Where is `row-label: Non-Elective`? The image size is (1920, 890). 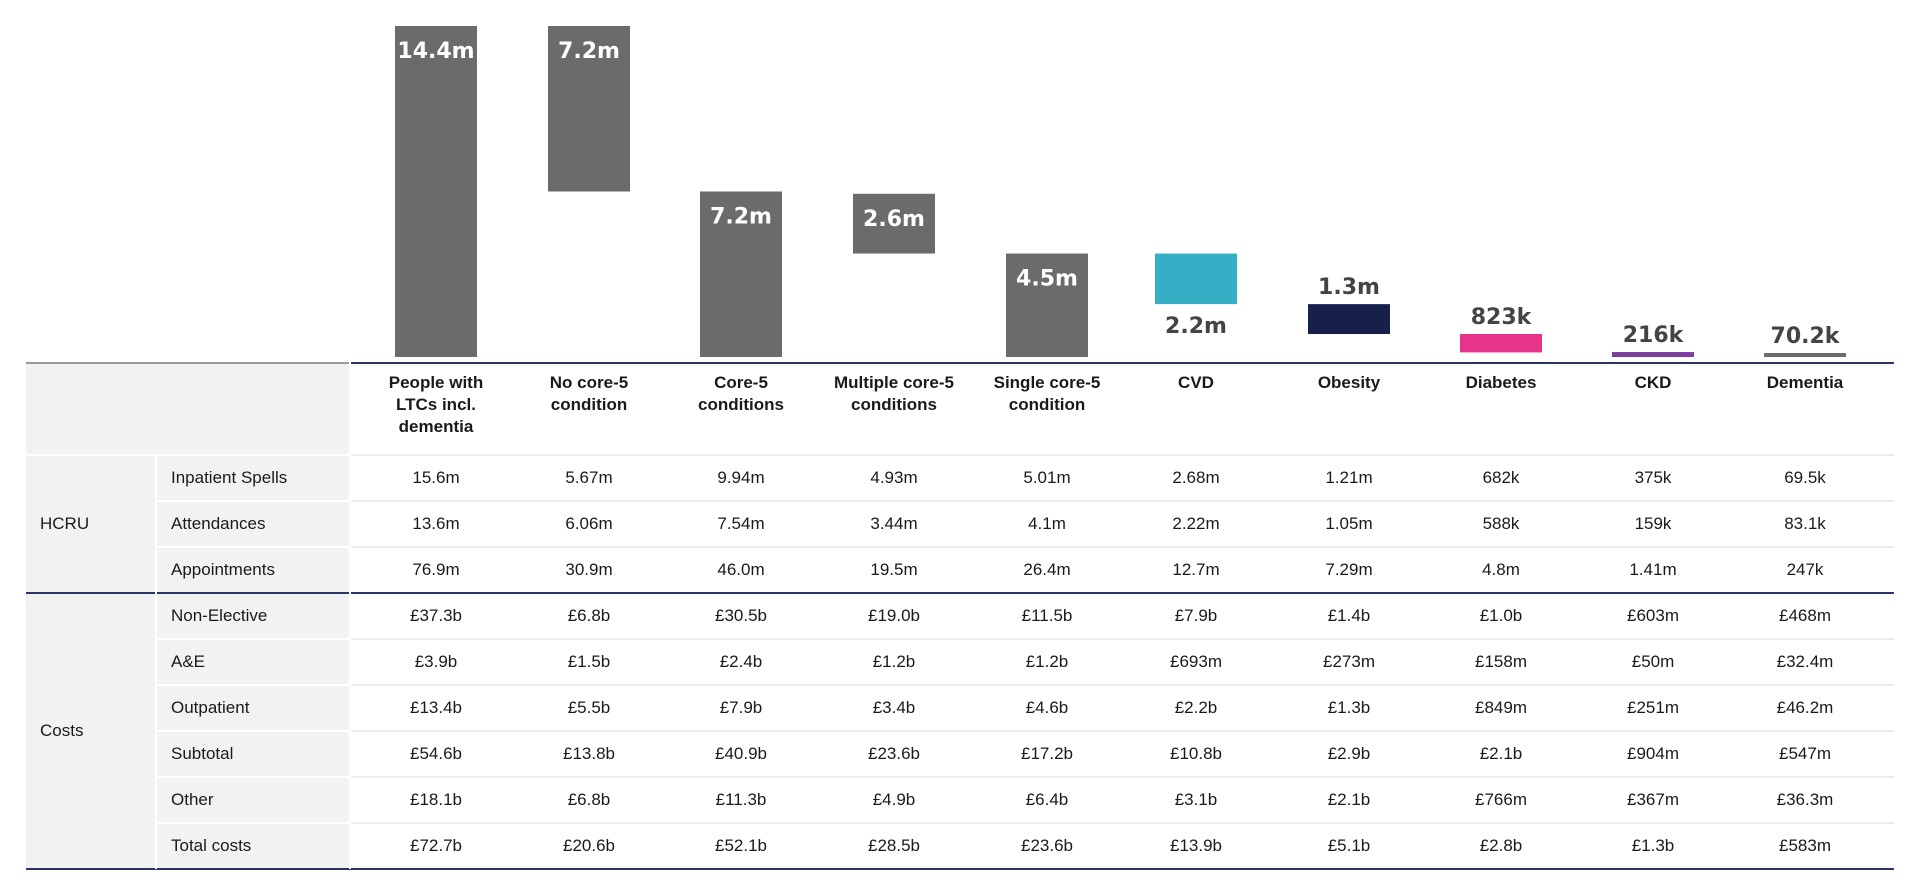
row-label: Non-Elective is located at coordinates (253, 616).